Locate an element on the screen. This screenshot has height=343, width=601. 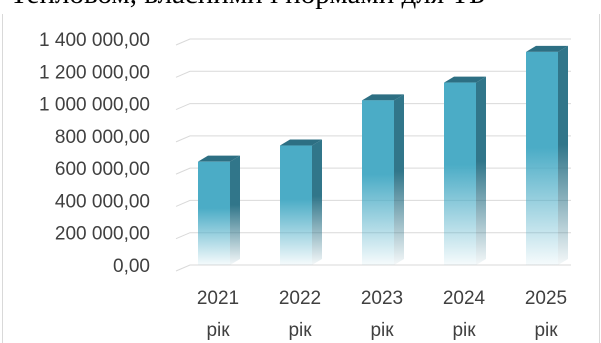
header-text: Тепловом, власними і нормами для ТБ is located at coordinates (300, 11).